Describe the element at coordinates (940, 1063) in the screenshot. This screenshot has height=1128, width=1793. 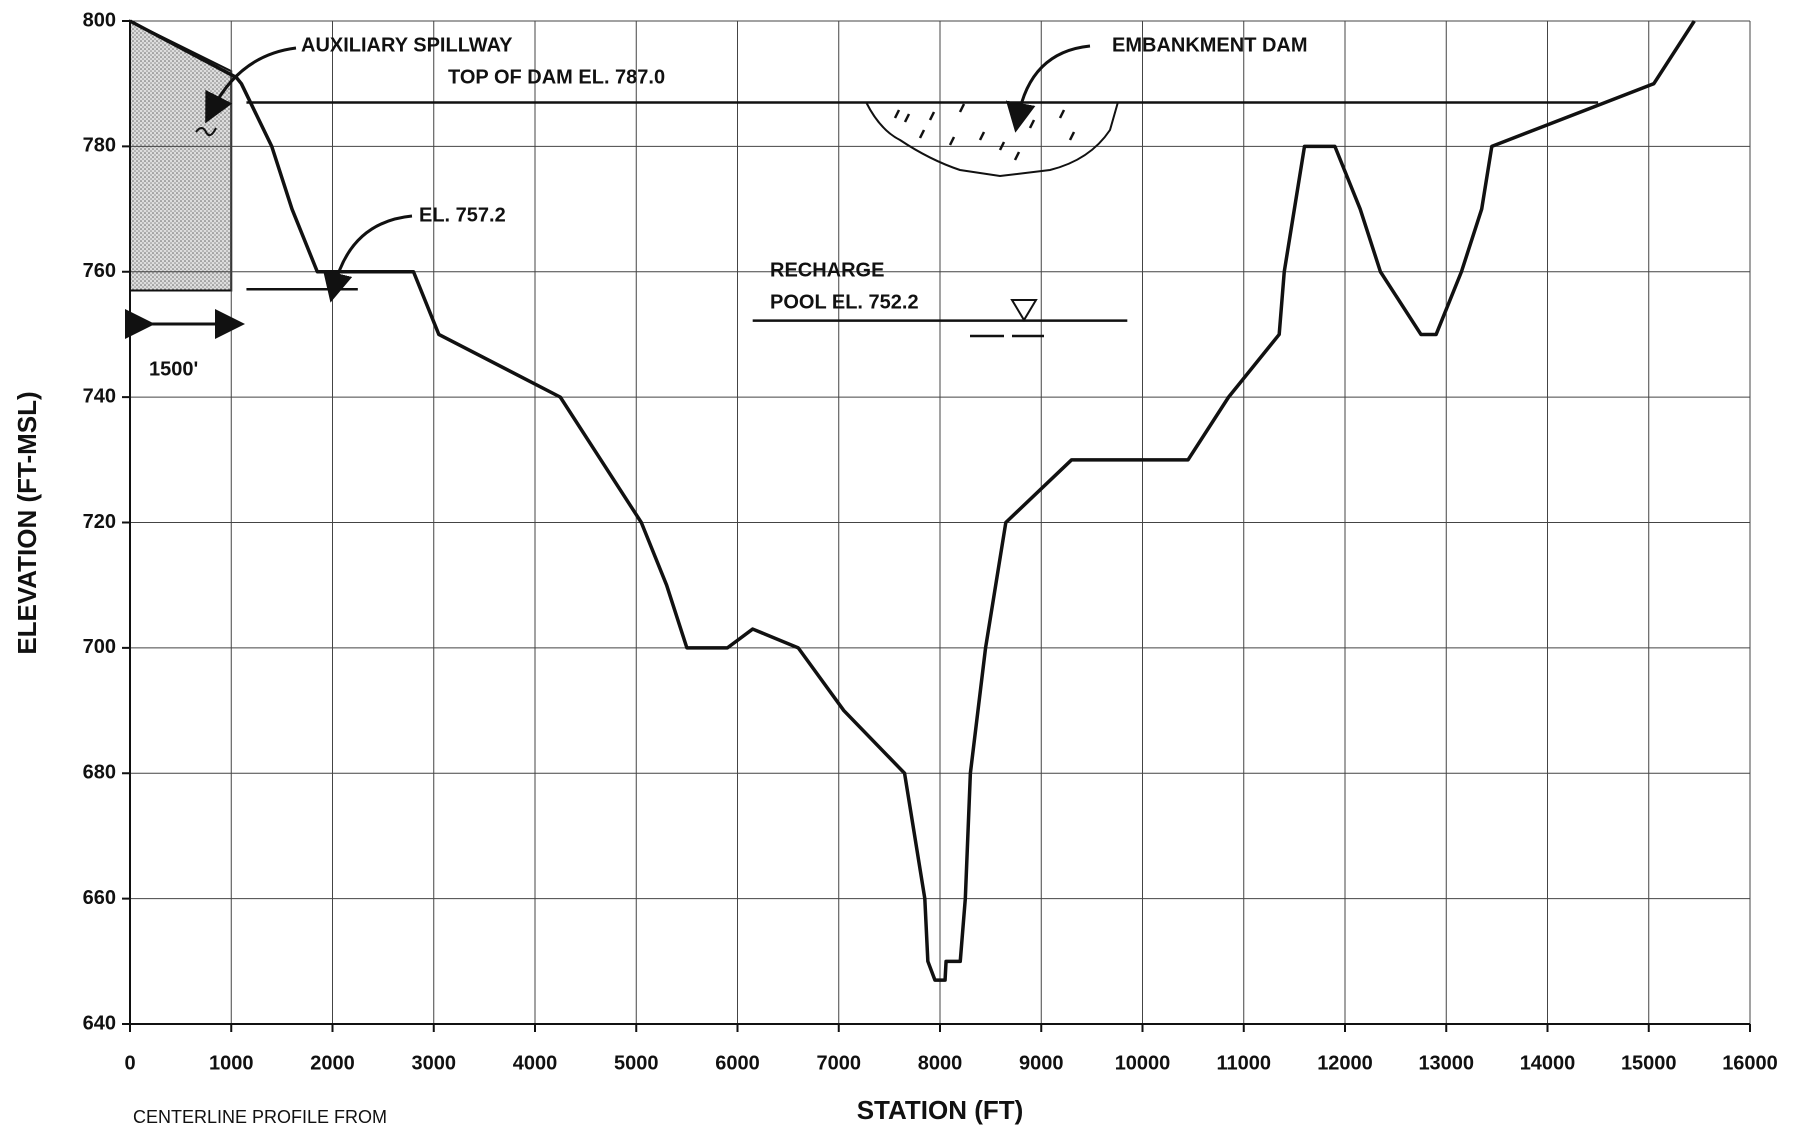
I see `x-tick-label: 8000` at that location.